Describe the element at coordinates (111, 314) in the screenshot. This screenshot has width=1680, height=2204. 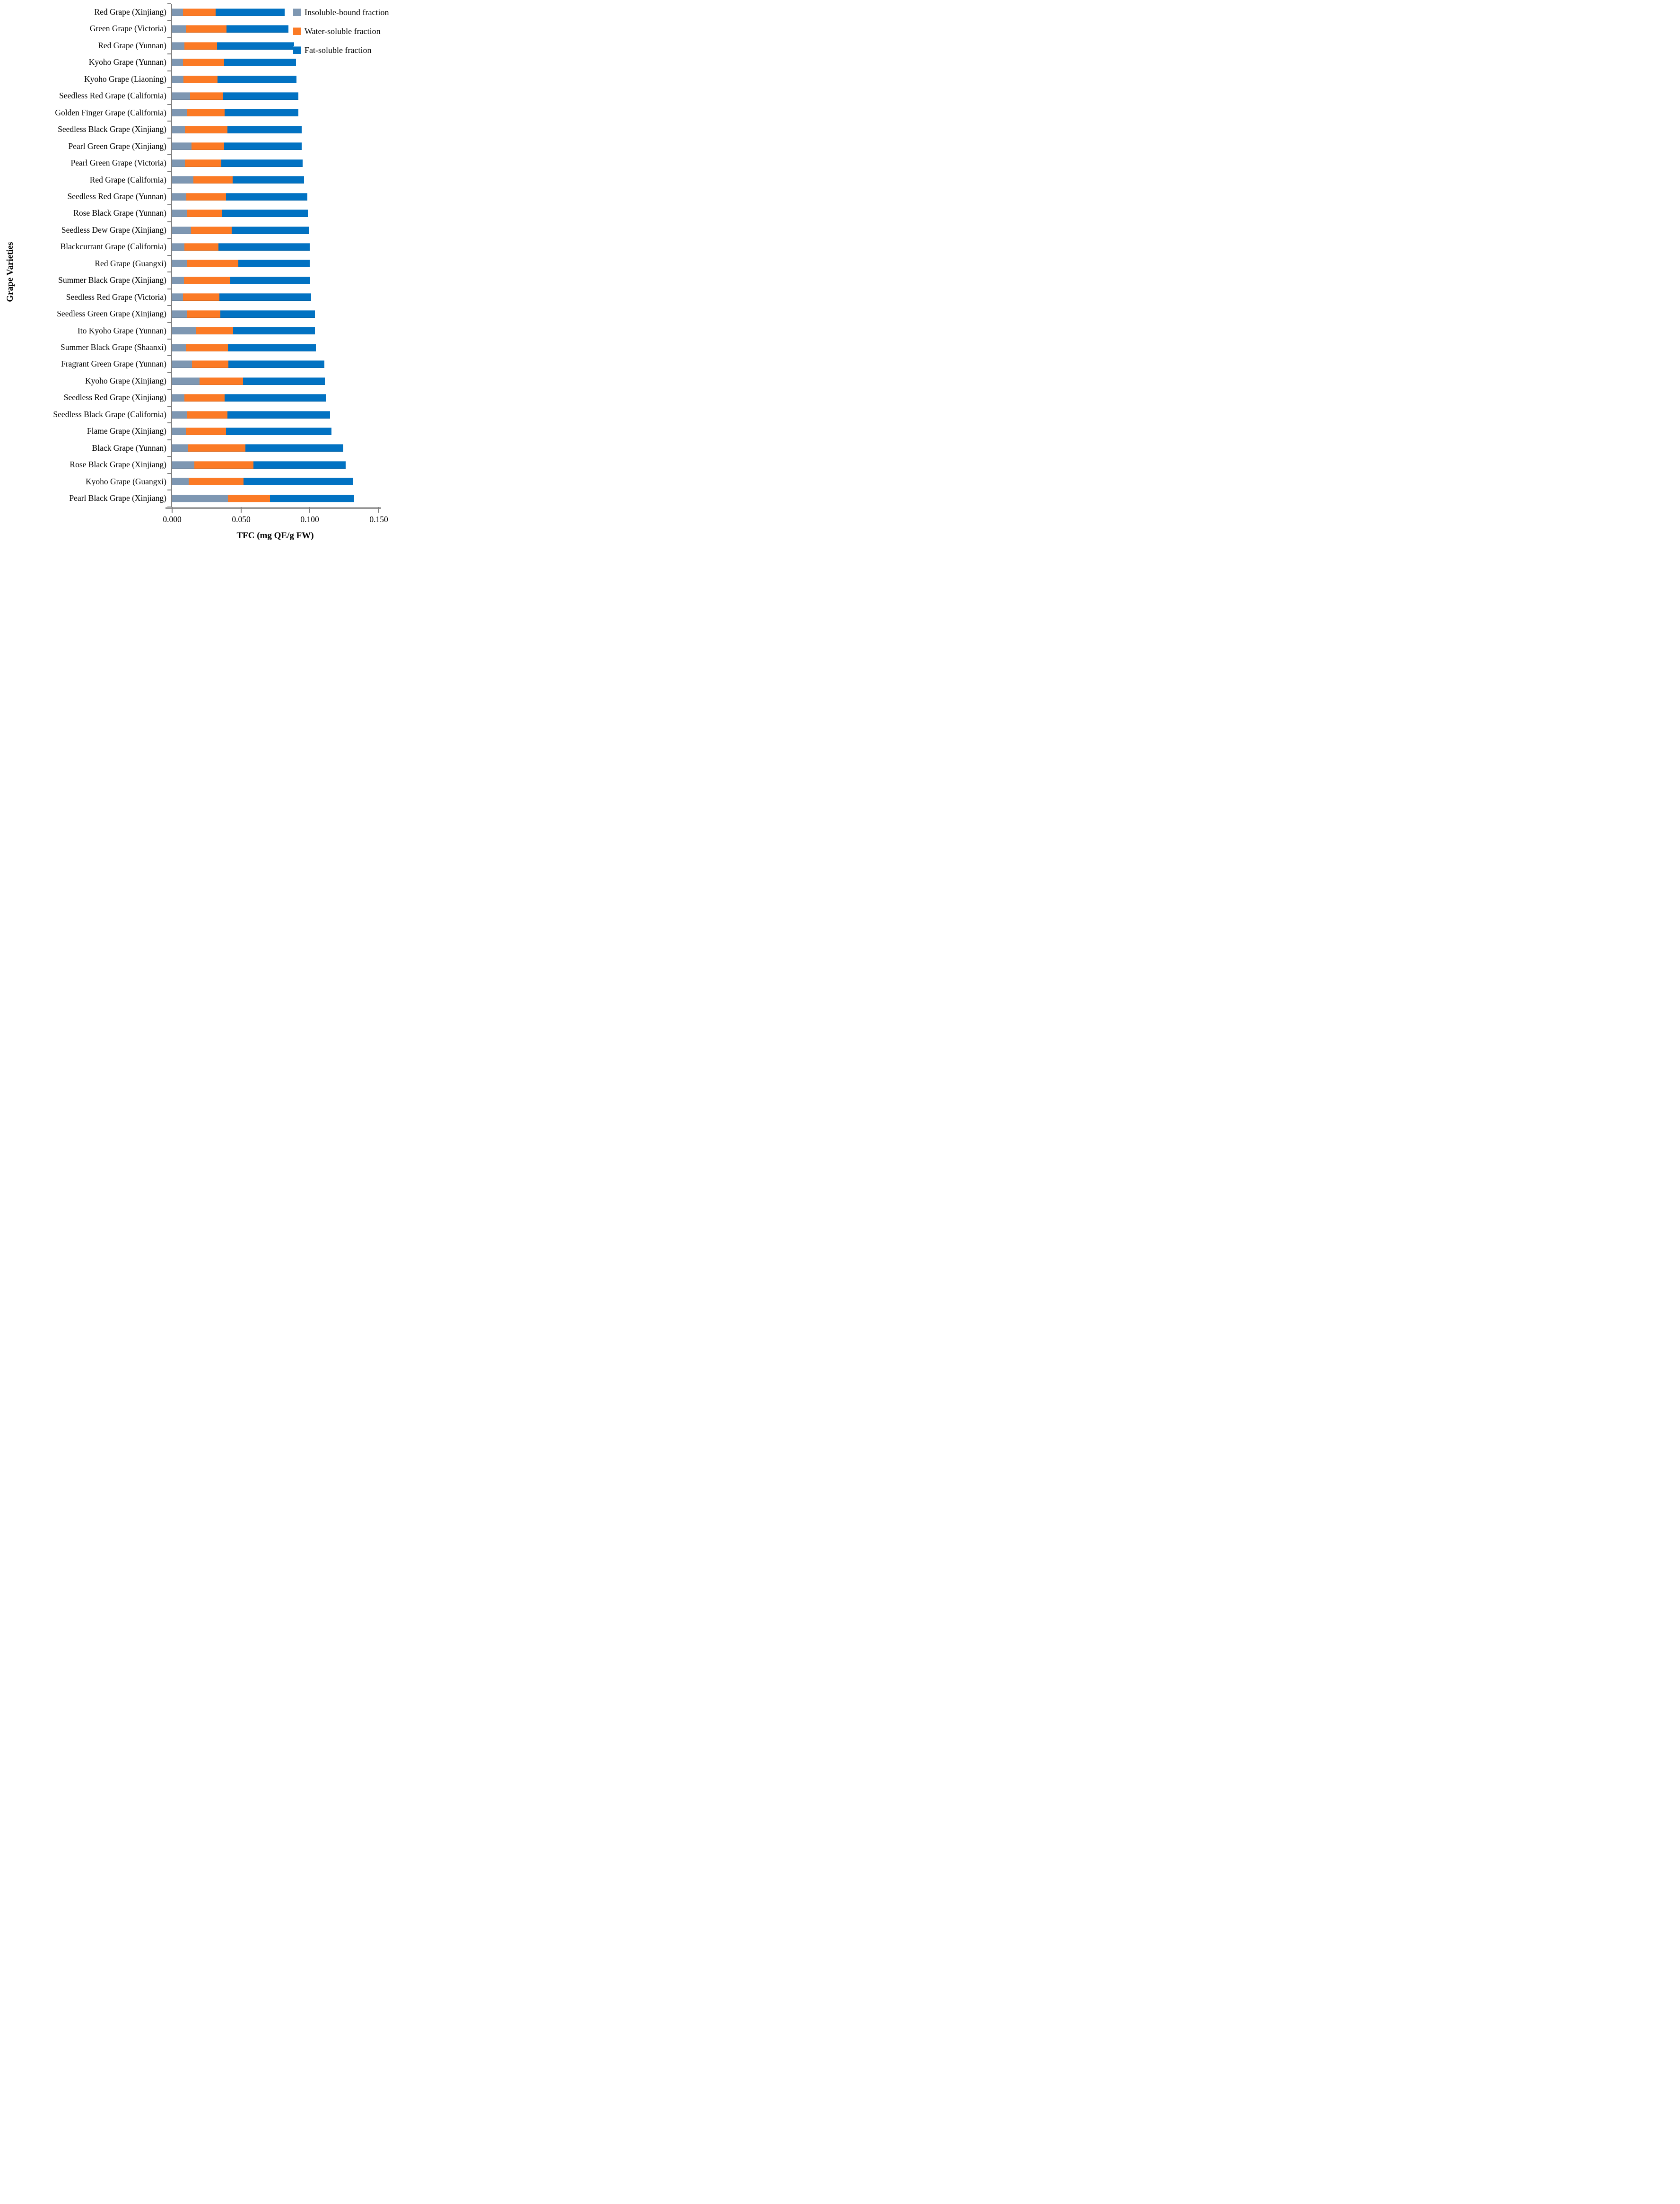
I see `category-label: Seedless Green Grape (Xinjiang)` at that location.